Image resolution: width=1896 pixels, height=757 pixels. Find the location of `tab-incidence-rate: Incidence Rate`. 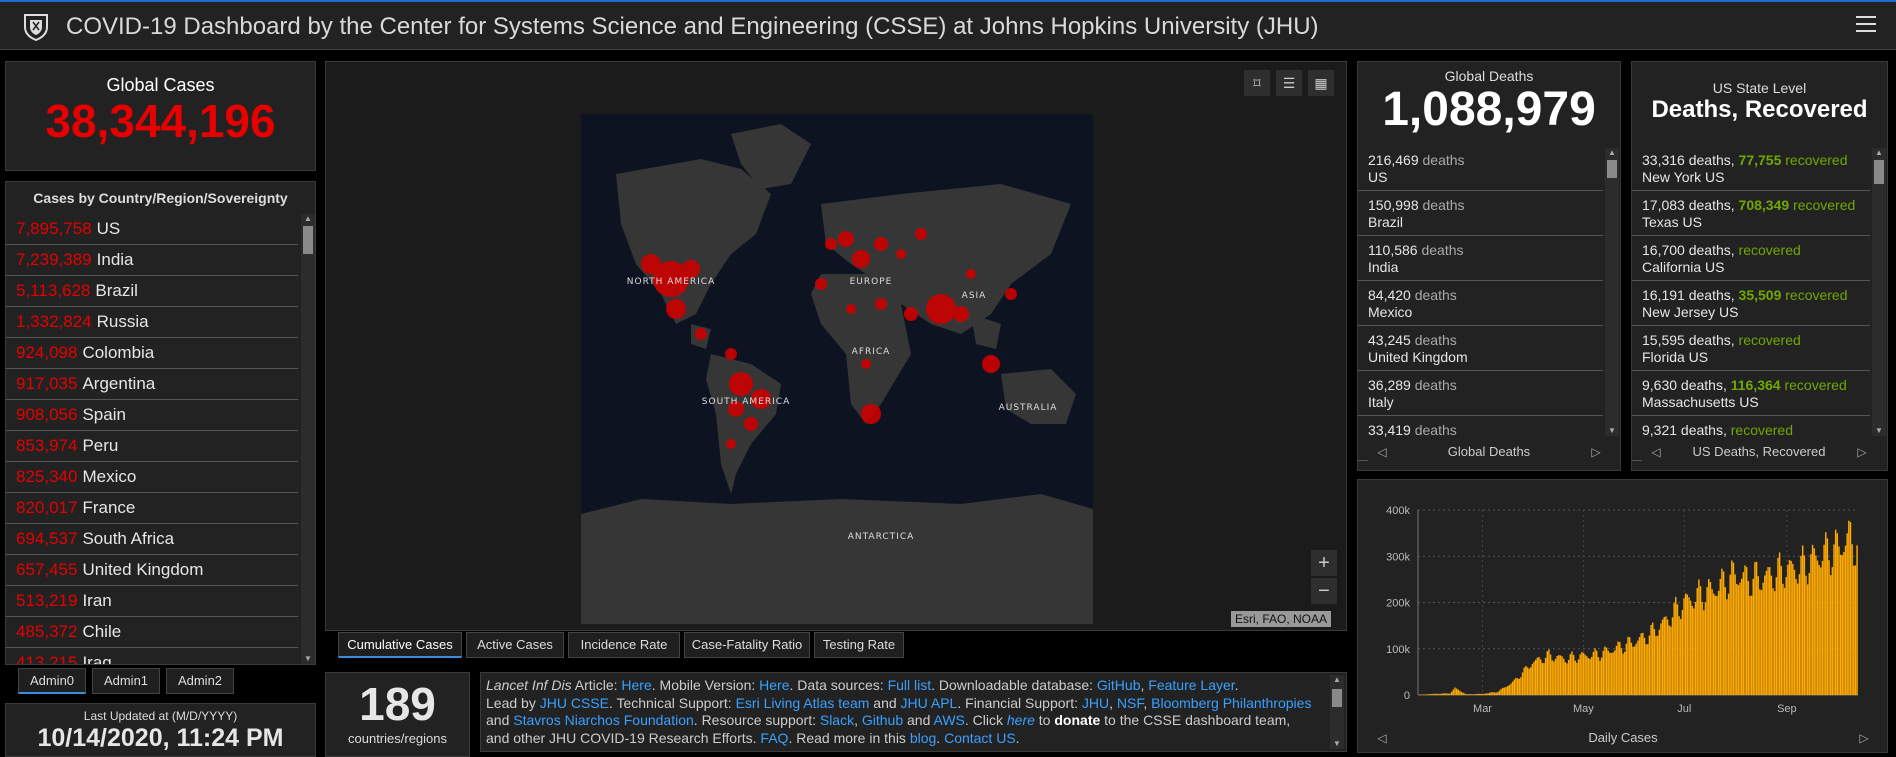

tab-incidence-rate: Incidence Rate is located at coordinates (624, 645).